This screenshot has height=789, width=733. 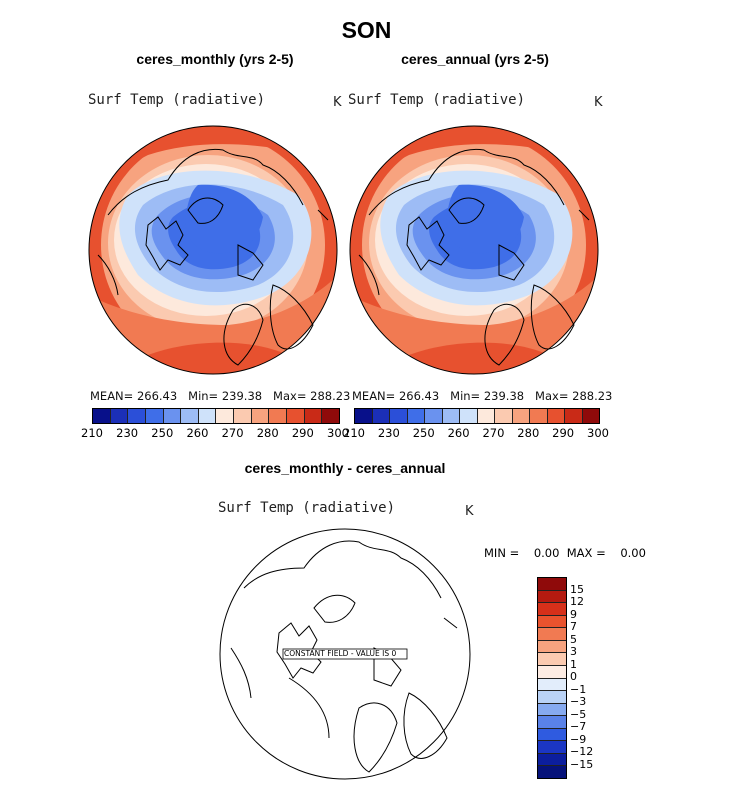 I want to click on variable-label-monthly: Surf Temp (radiative), so click(x=177, y=100).